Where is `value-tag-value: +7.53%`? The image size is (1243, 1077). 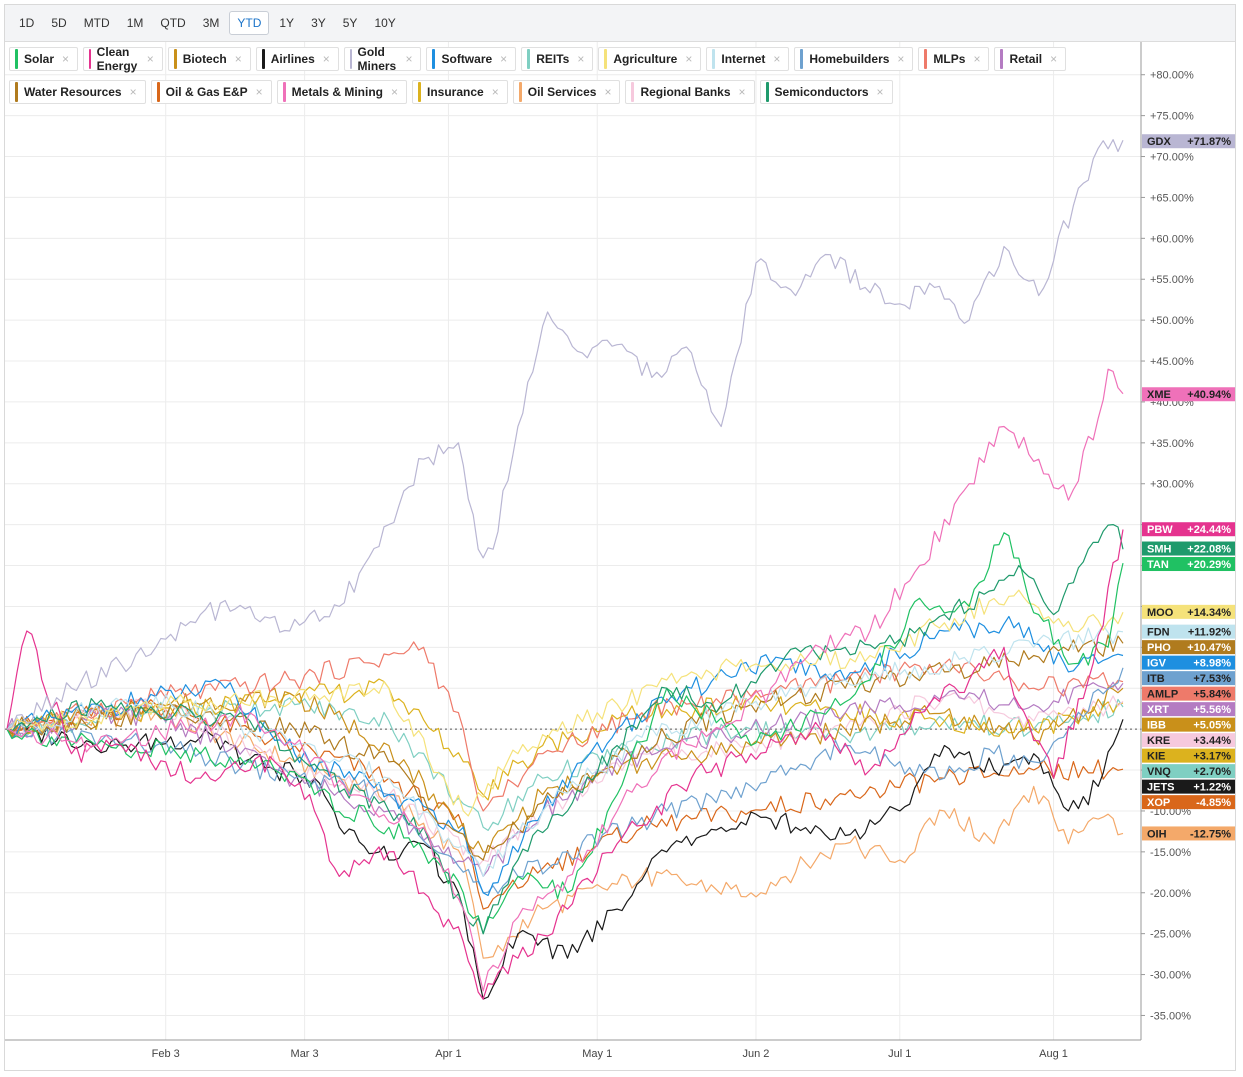 value-tag-value: +7.53% is located at coordinates (1212, 679).